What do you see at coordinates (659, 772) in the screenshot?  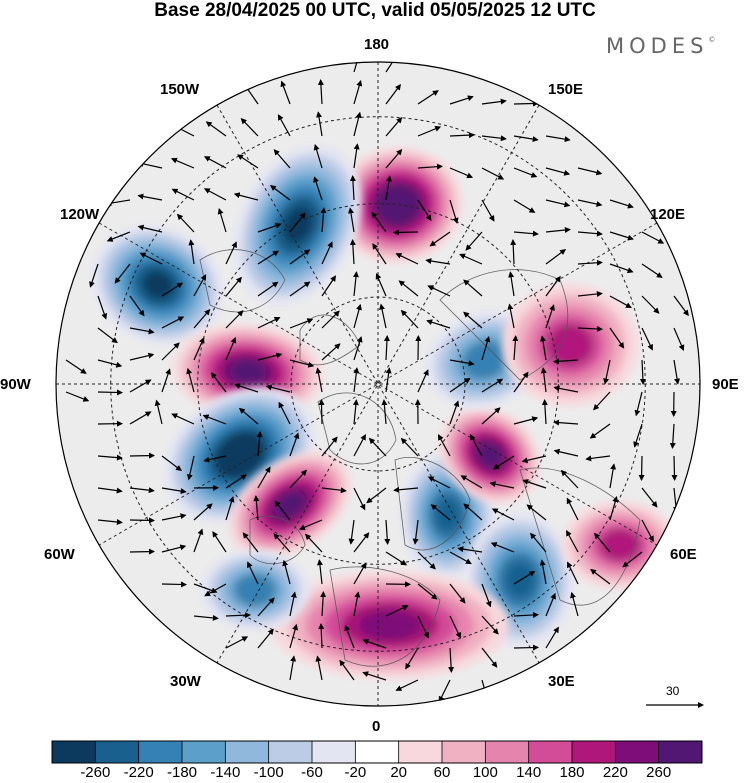 I see `colorbar-label: 260` at bounding box center [659, 772].